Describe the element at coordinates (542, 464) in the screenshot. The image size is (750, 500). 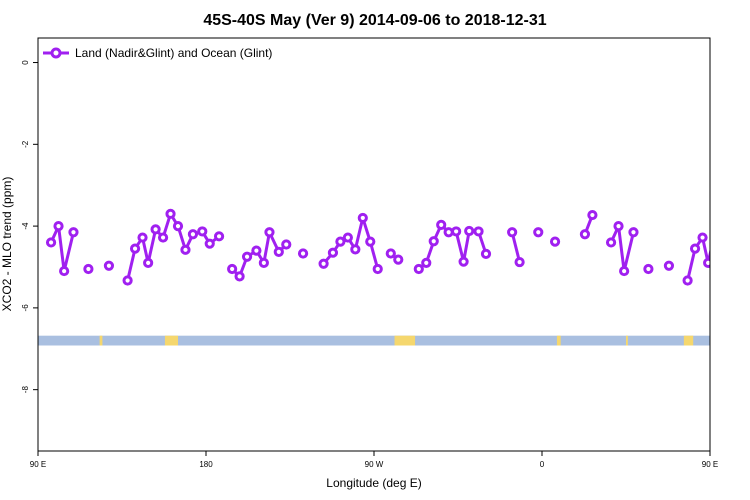
I see `x-tick-label: 0` at that location.